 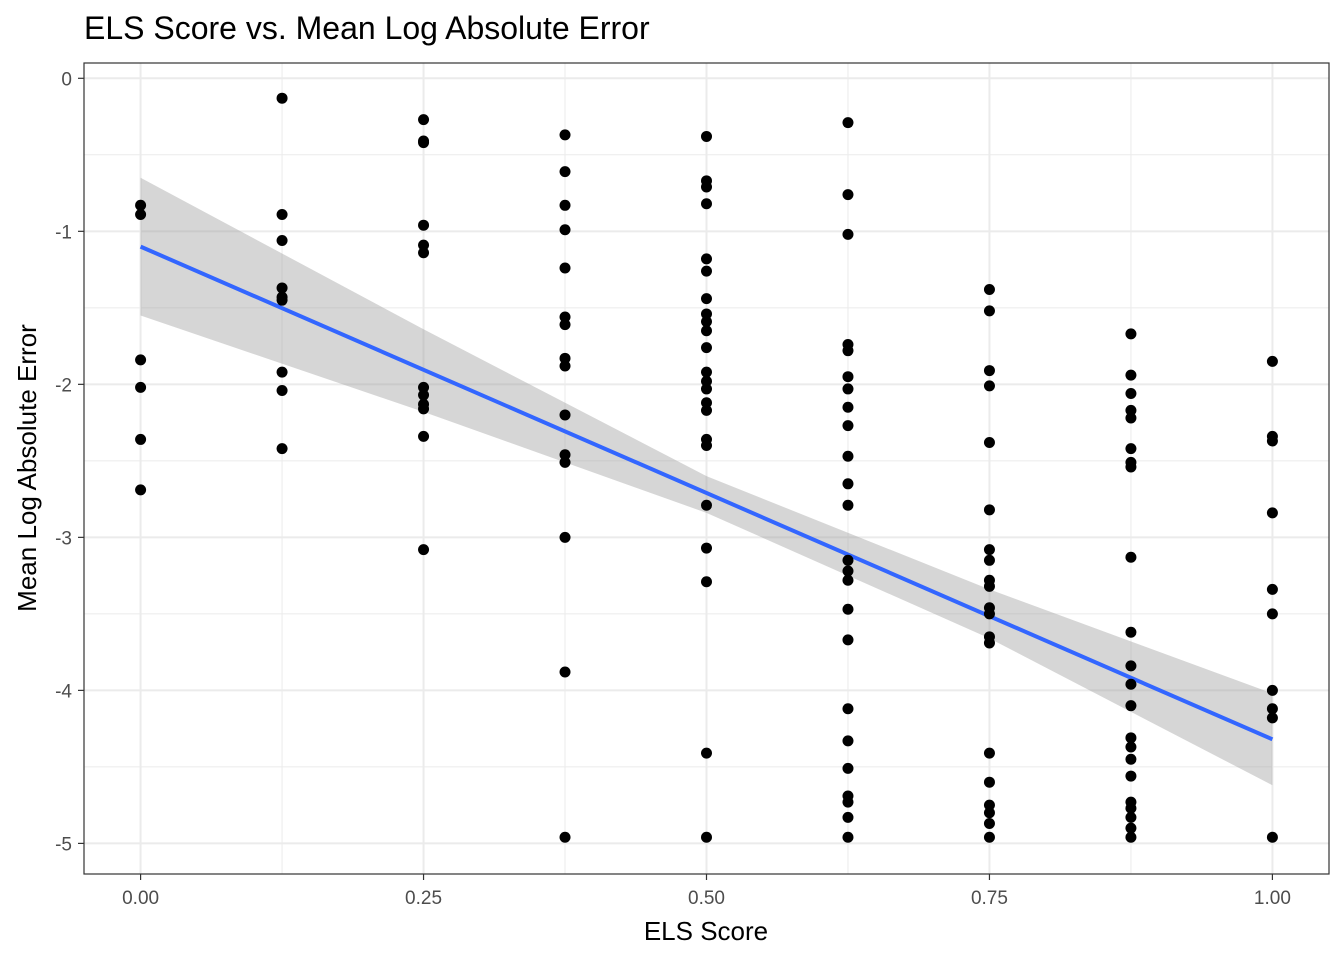 I want to click on y-tick-label: -4, so click(x=63, y=691).